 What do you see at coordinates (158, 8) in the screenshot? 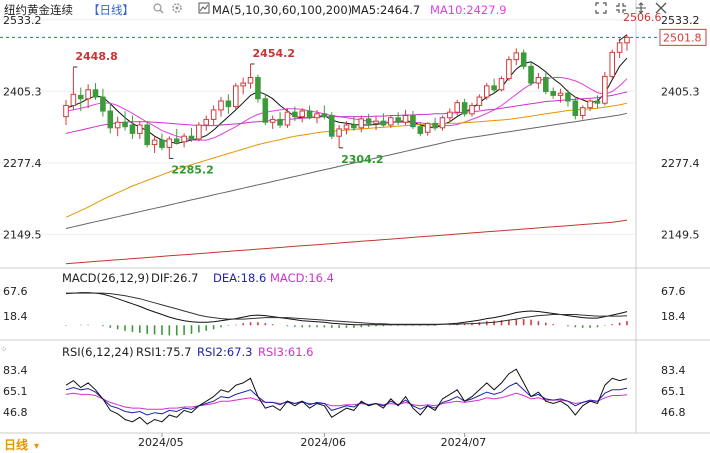
I see `search-icon` at bounding box center [158, 8].